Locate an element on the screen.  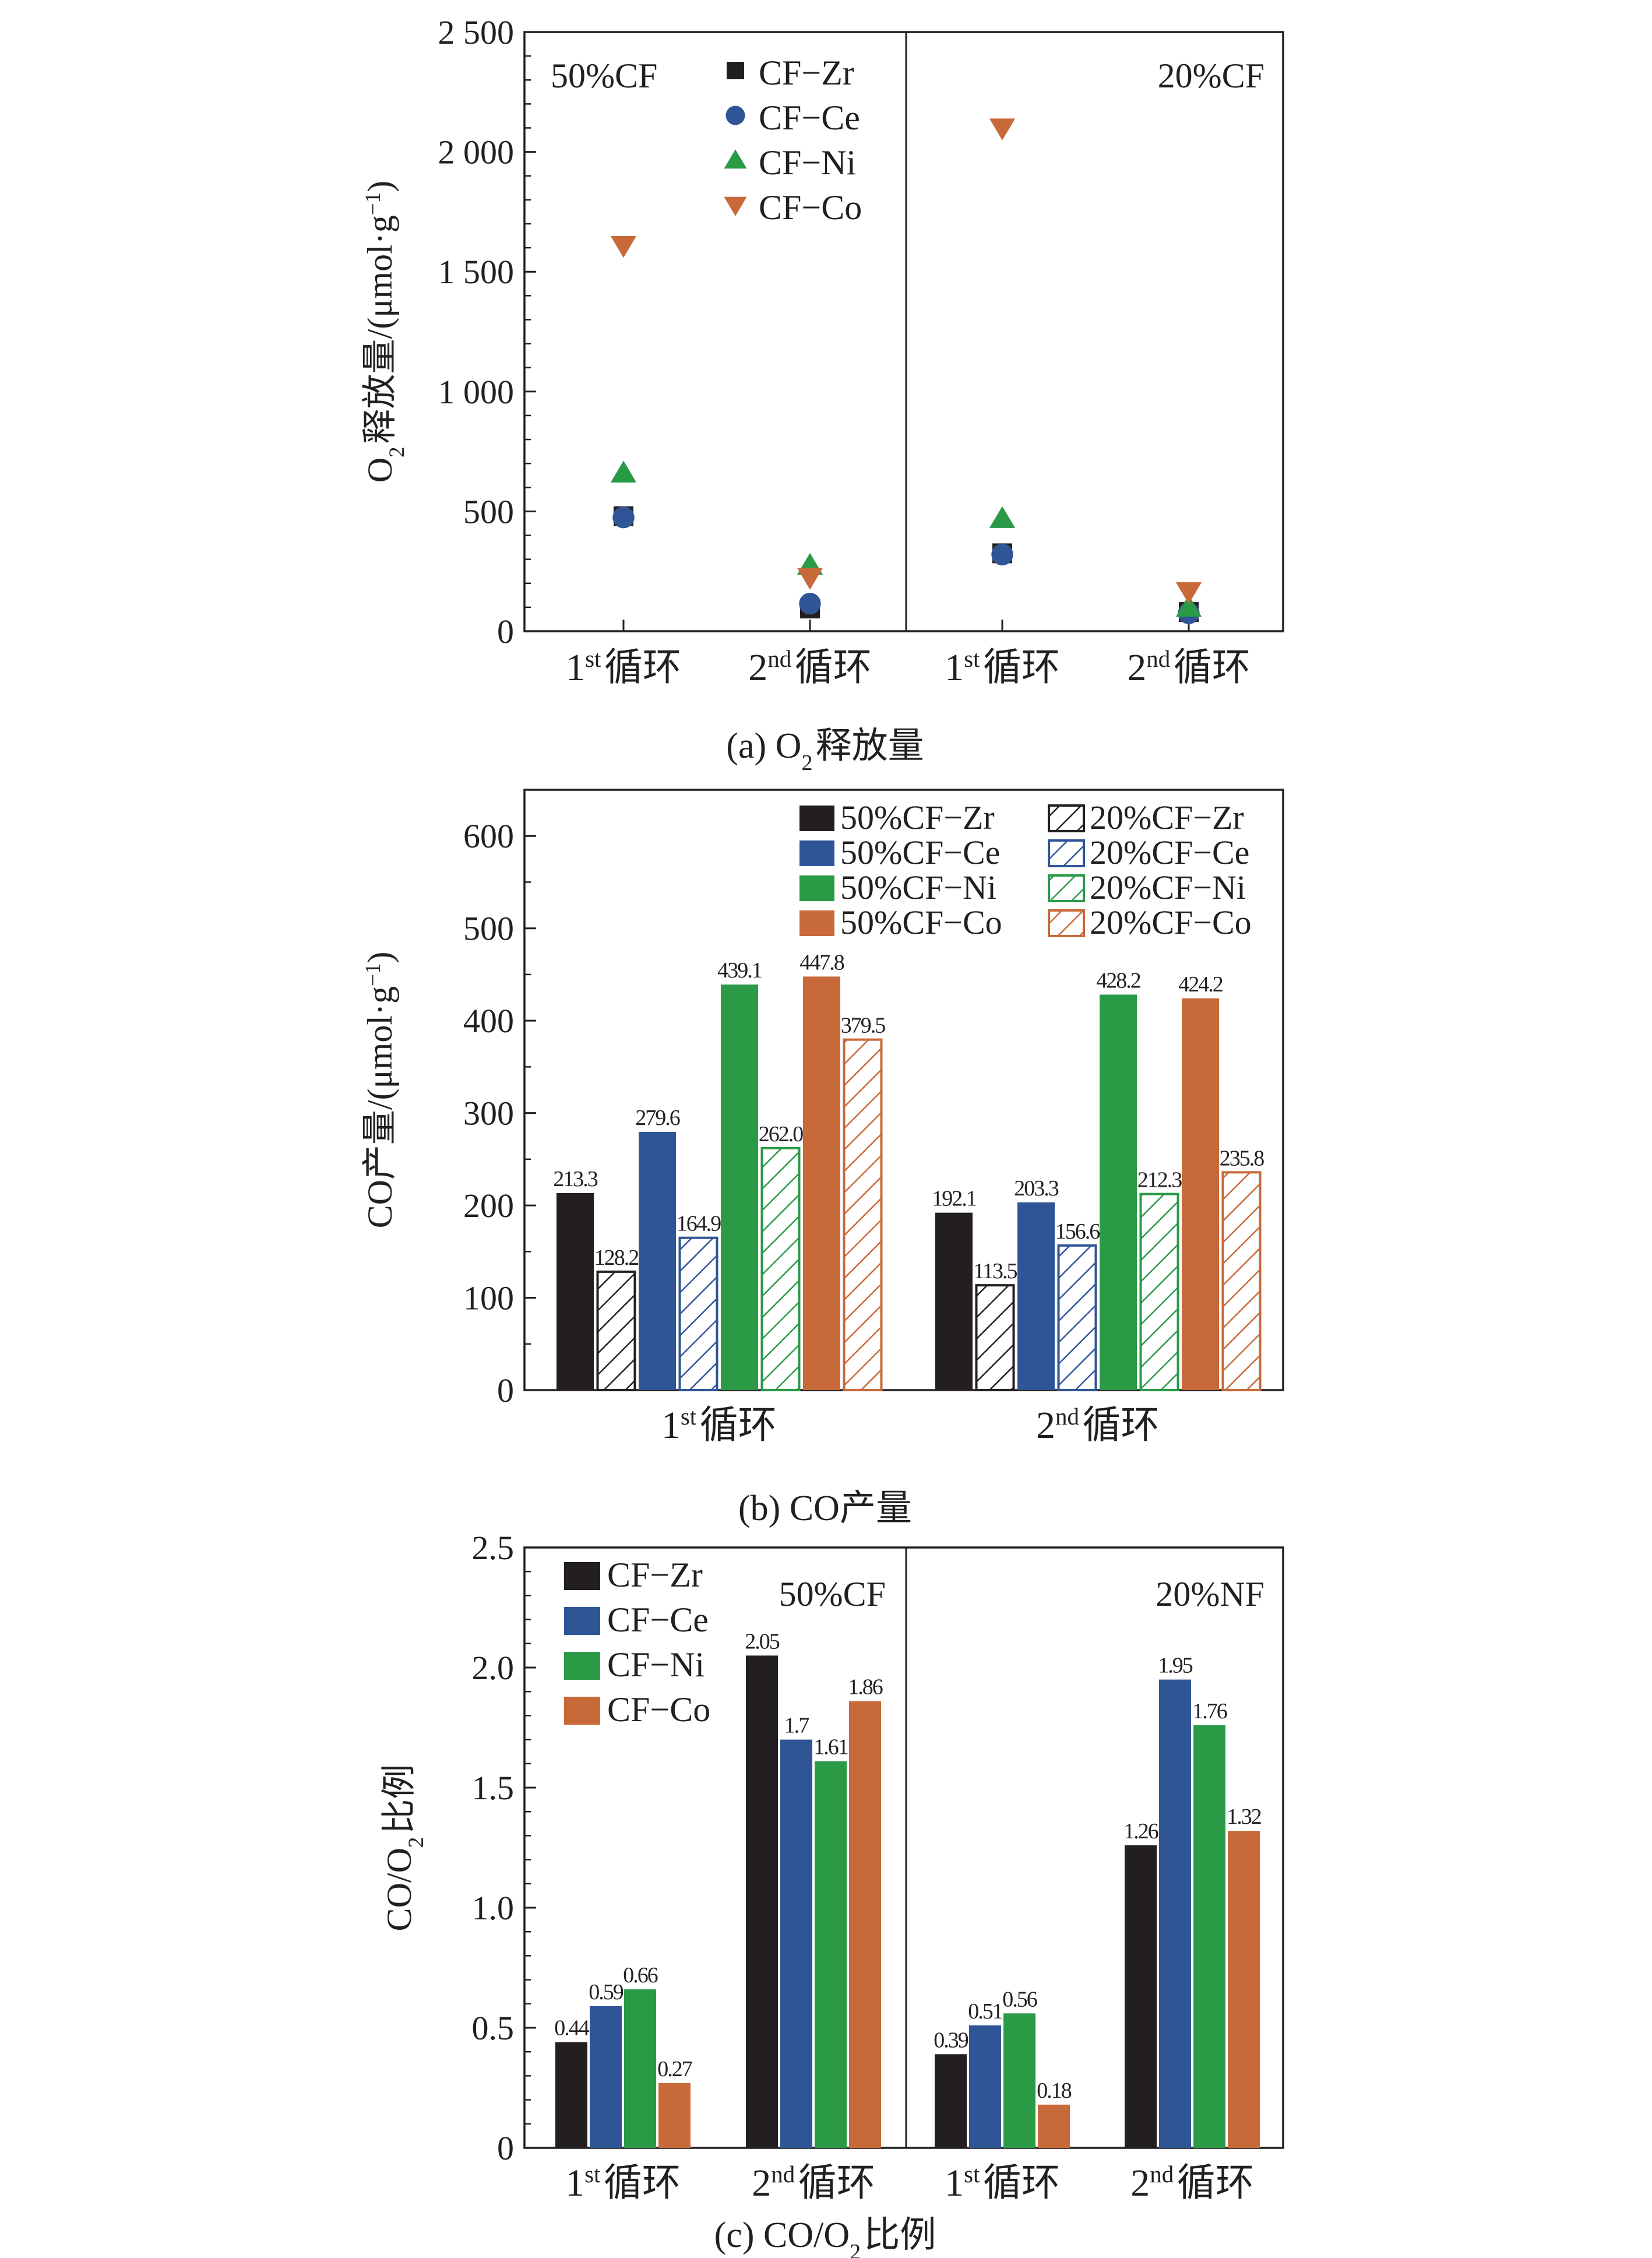
panel-label: 20%NF is located at coordinates (1210, 1594).